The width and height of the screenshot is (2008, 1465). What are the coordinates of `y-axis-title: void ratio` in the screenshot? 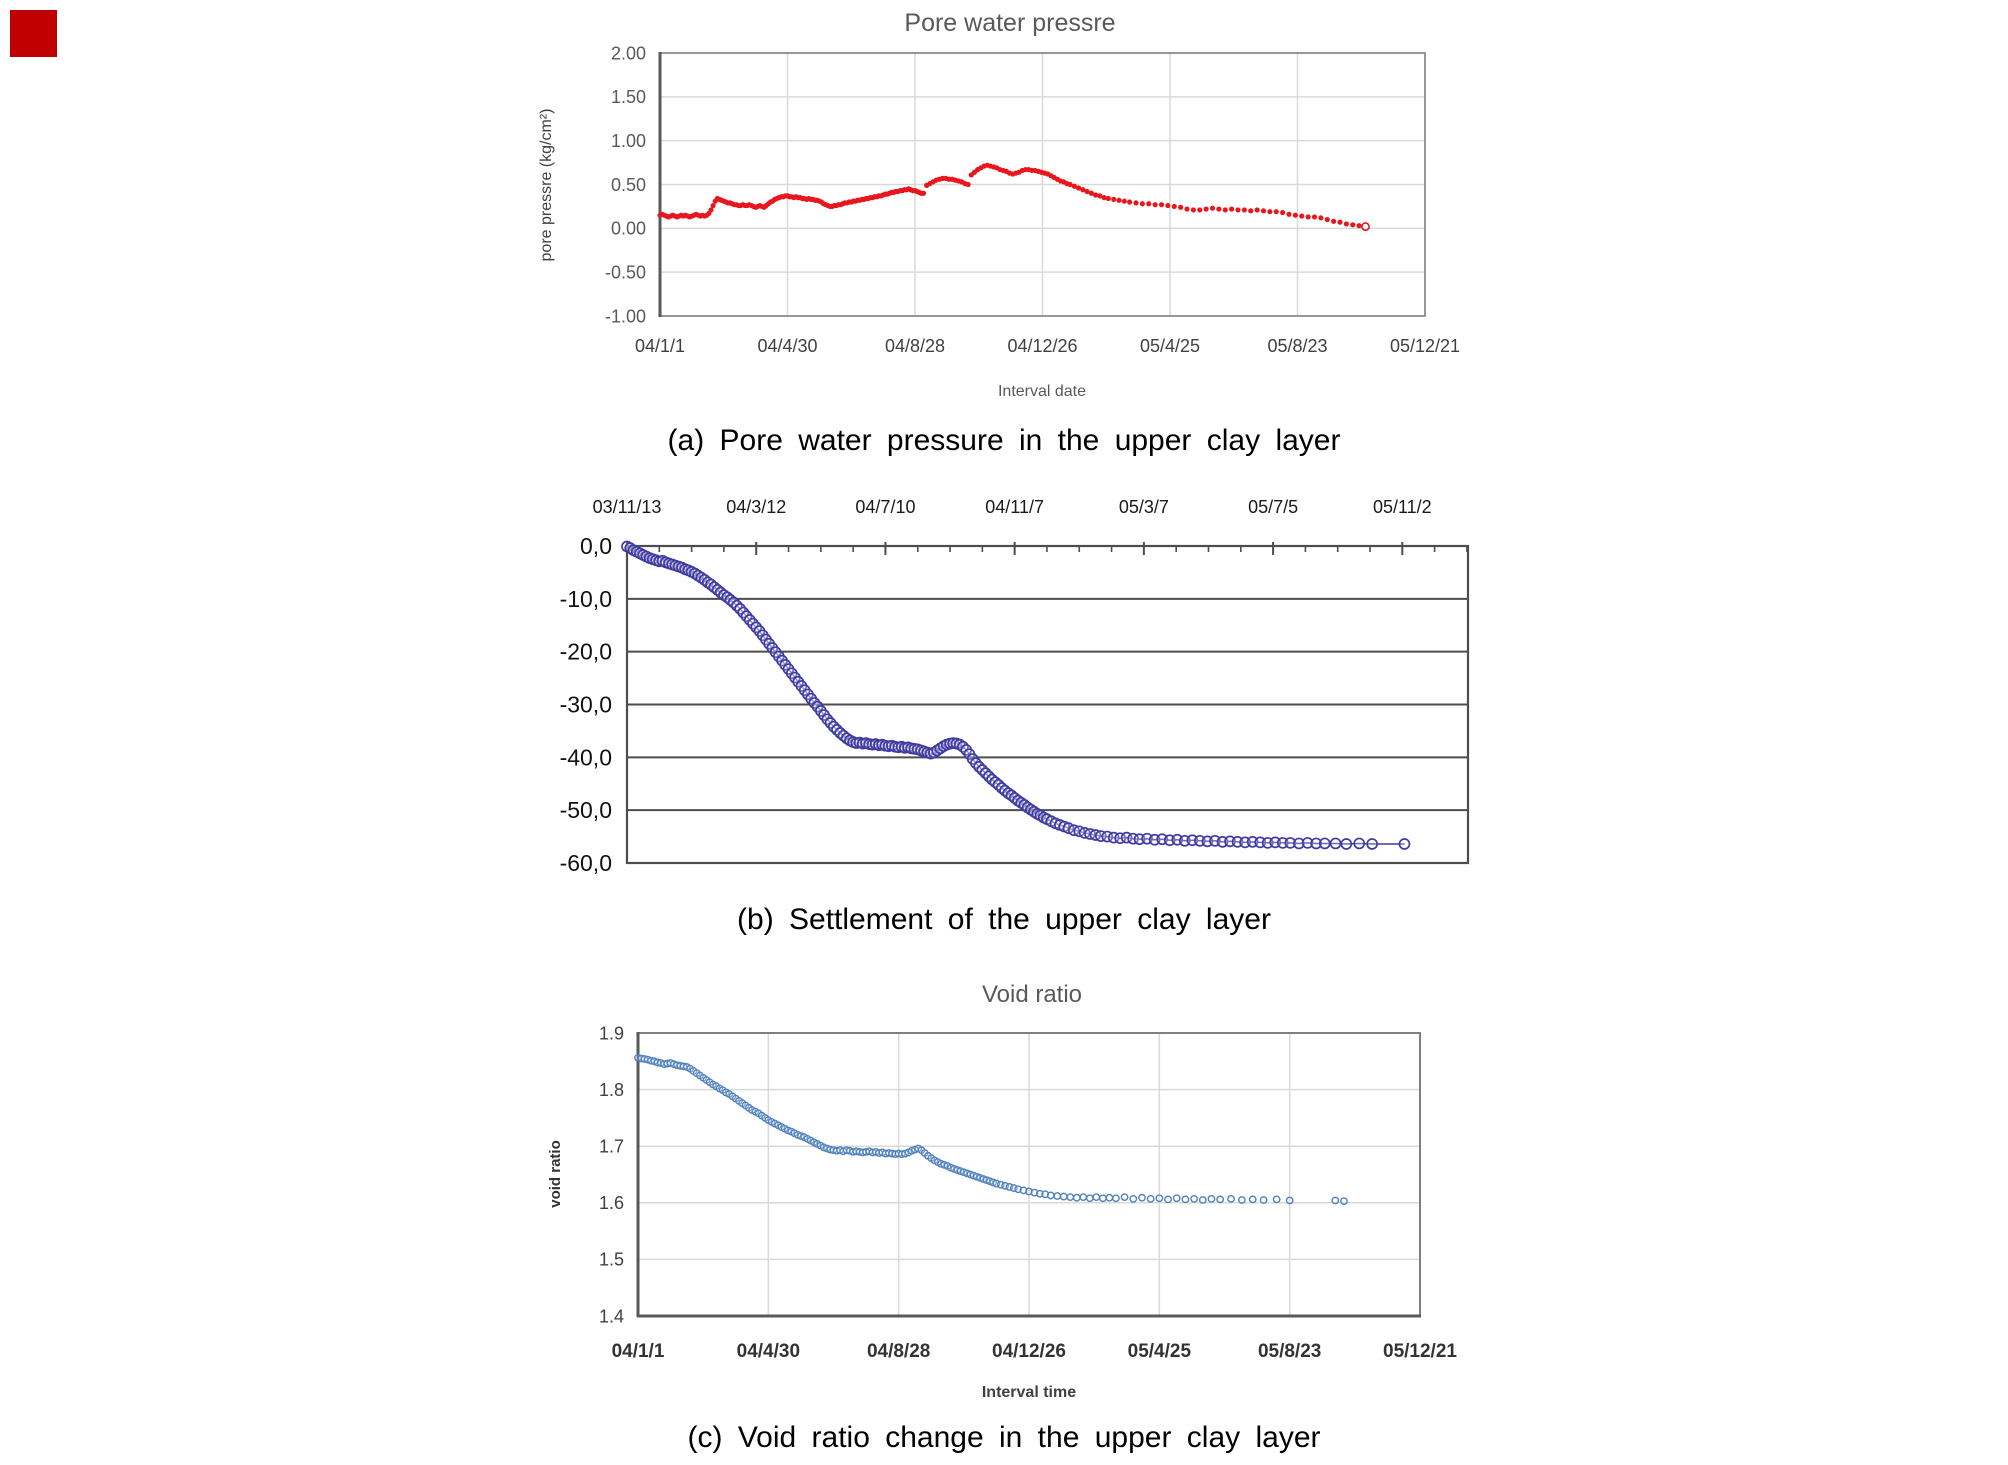 It's located at (555, 1174).